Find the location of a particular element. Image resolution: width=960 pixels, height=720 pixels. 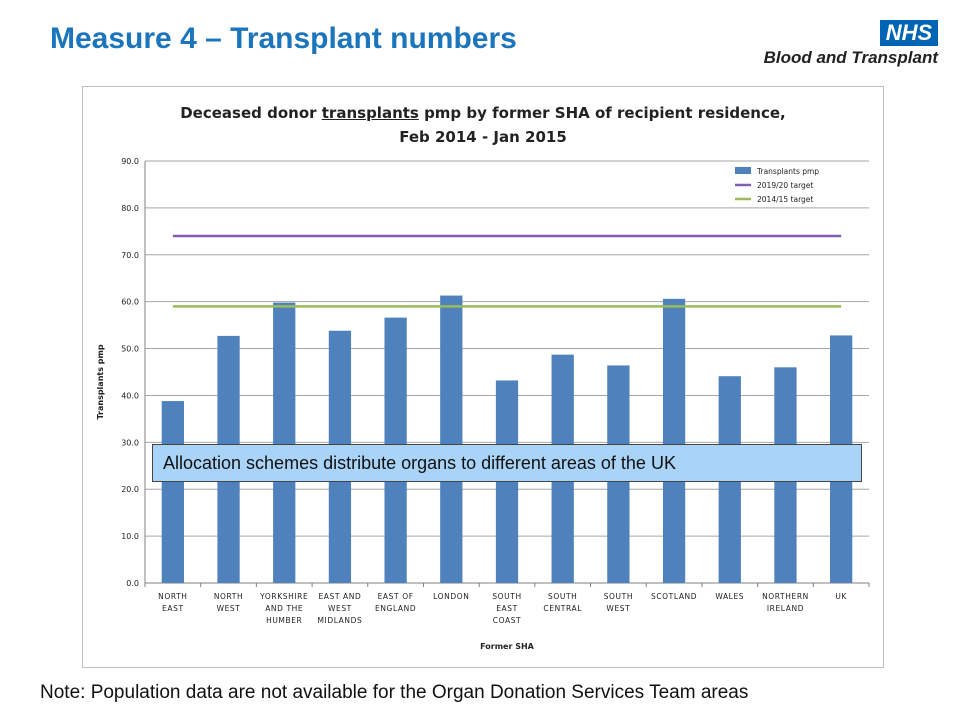

nhs-badge: NHS is located at coordinates (909, 33).